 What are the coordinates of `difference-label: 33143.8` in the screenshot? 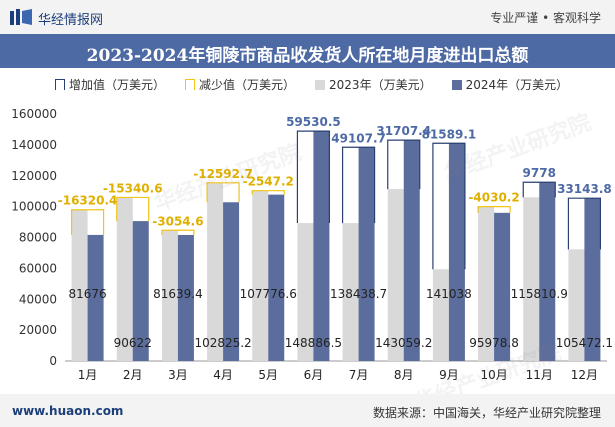 It's located at (584, 189).